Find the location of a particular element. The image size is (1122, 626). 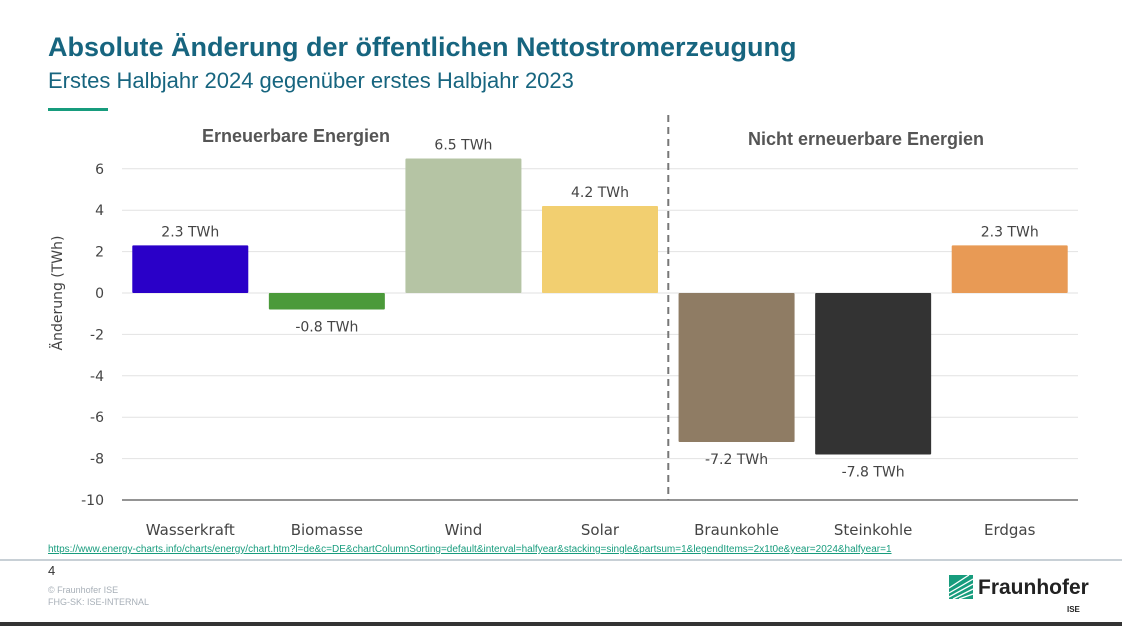

y-tick-label: 2 is located at coordinates (99, 253).